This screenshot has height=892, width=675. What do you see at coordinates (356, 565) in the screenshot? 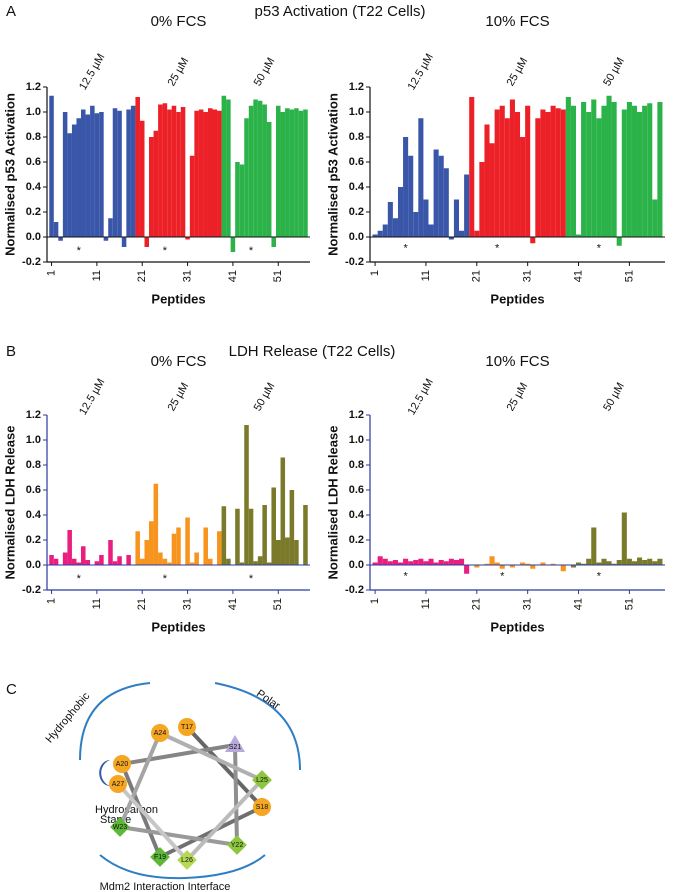
I see `y-tick-label: 0.0` at bounding box center [356, 565].